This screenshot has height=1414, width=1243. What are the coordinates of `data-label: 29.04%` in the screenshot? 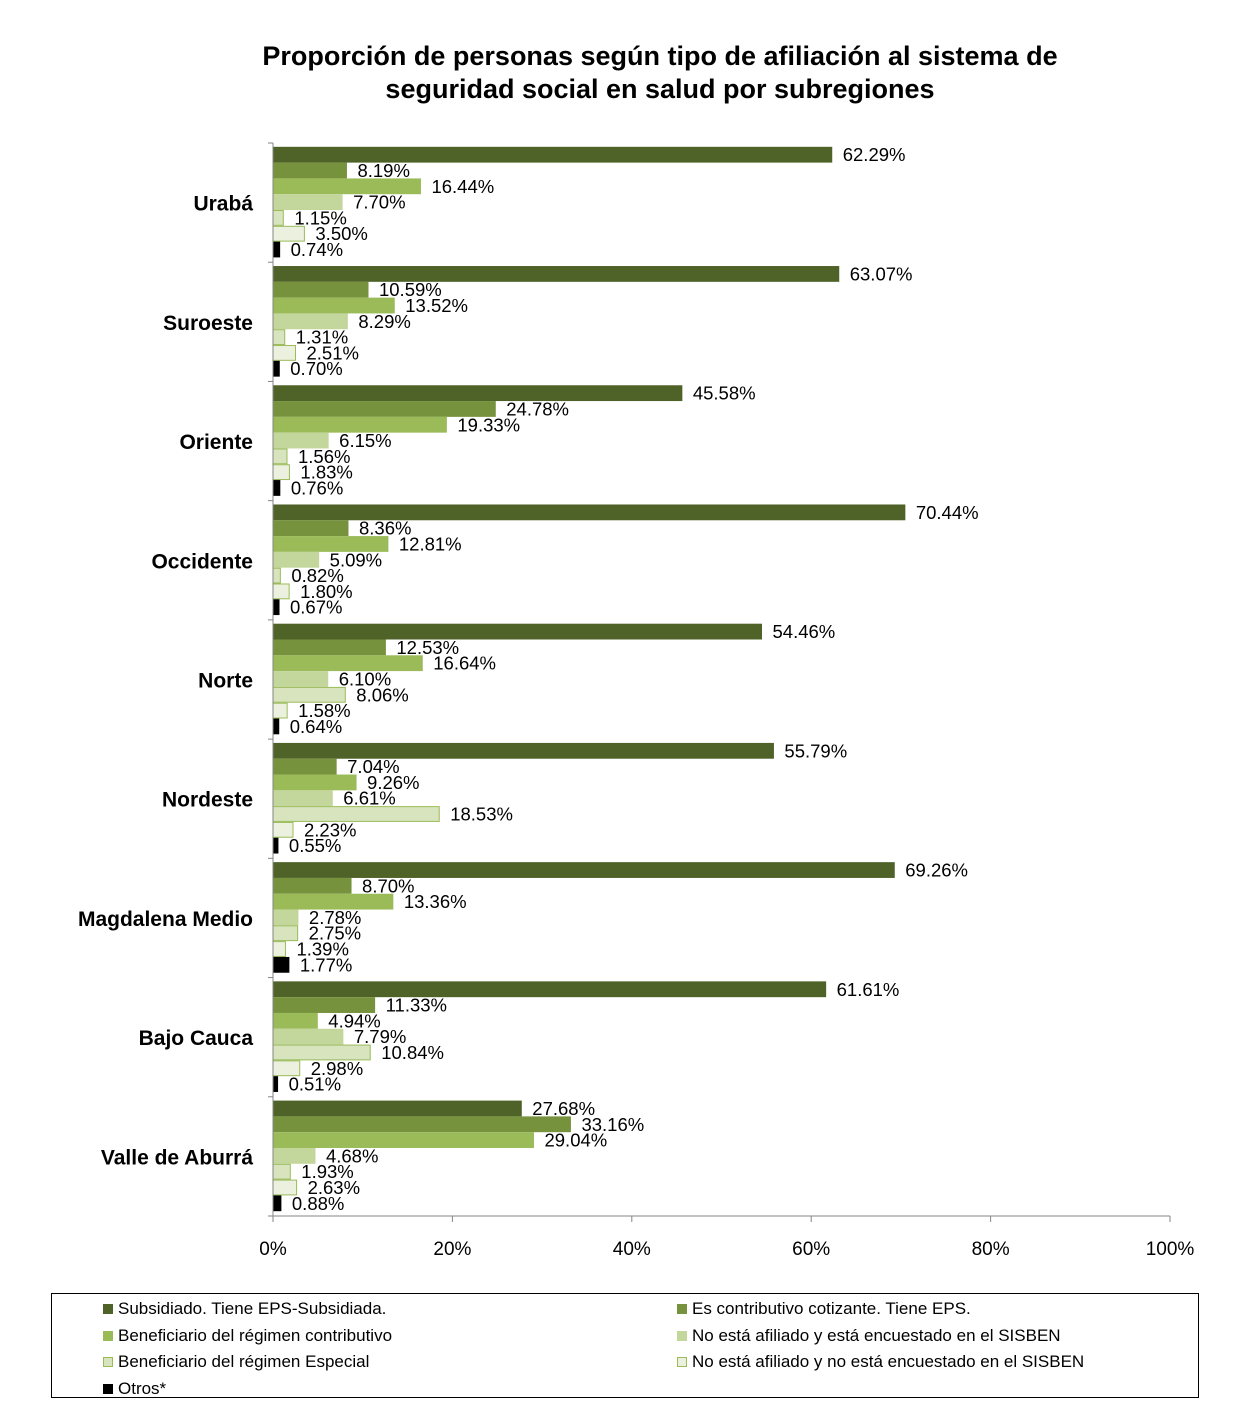 It's located at (575, 1140).